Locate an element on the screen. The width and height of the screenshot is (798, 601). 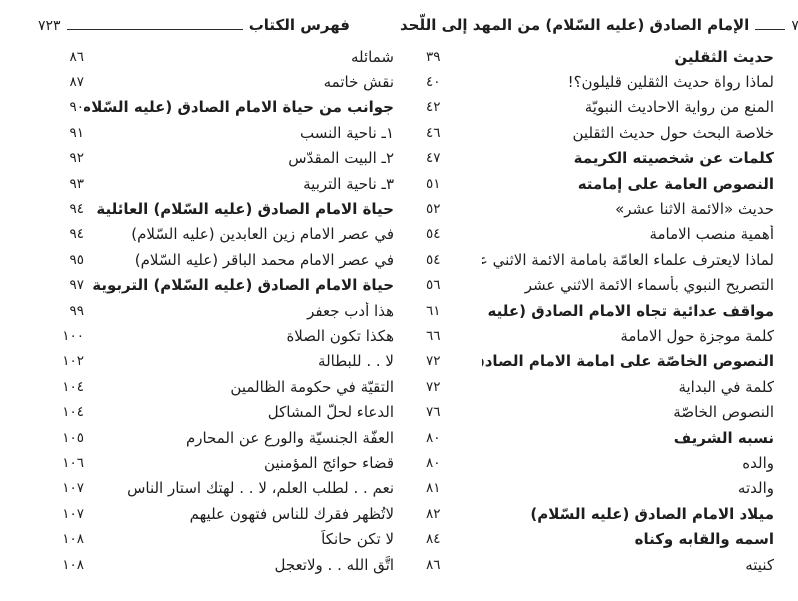
toc-entry-title: التصريح النبوي بأسماء الائمة الاثني عشر is located at coordinates (649, 285).